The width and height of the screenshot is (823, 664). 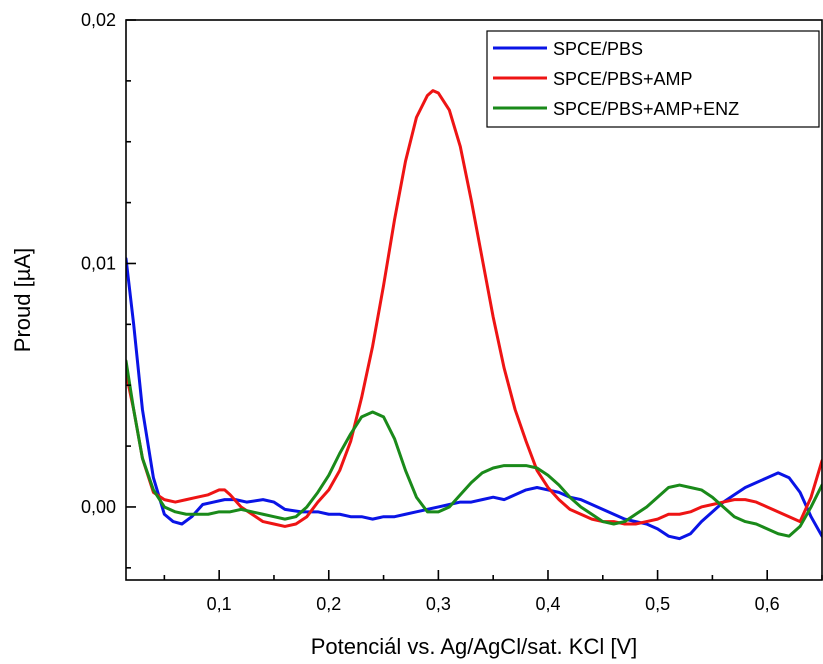 I want to click on x-tick-label: 0,5, so click(x=657, y=604).